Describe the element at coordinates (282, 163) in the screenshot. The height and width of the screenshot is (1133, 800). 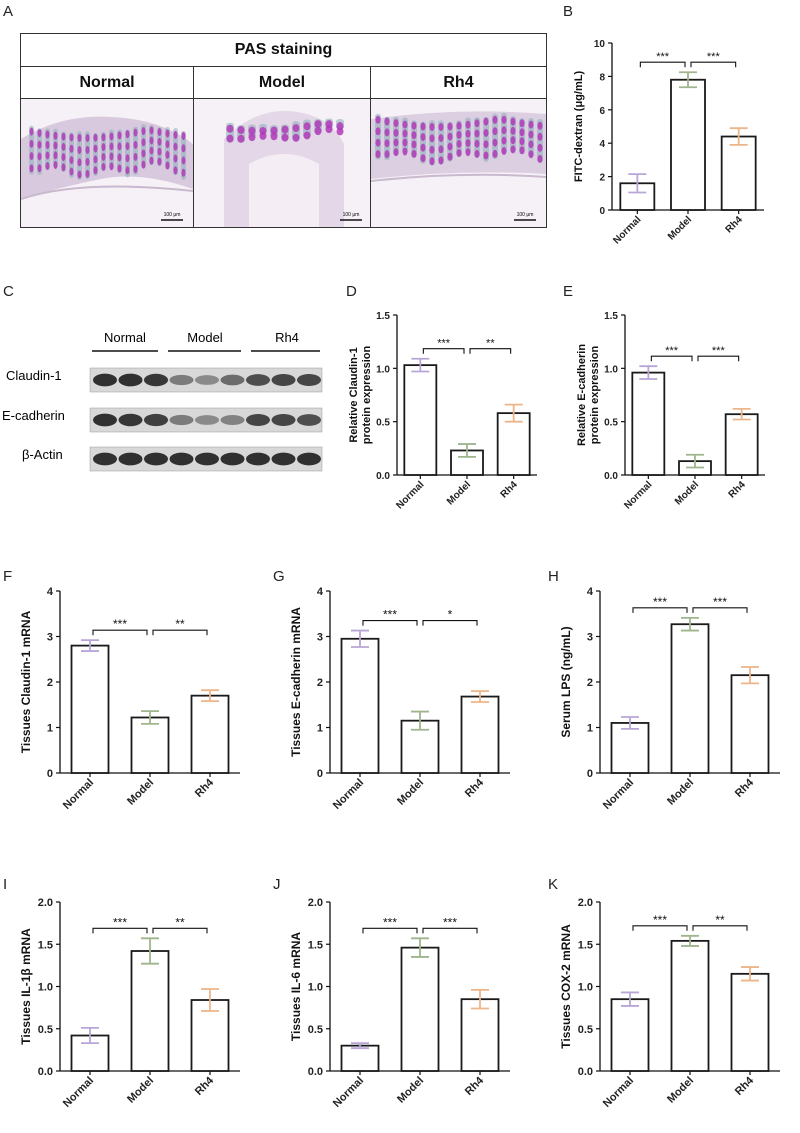
I see `histology-image-model: 100 μm` at that location.